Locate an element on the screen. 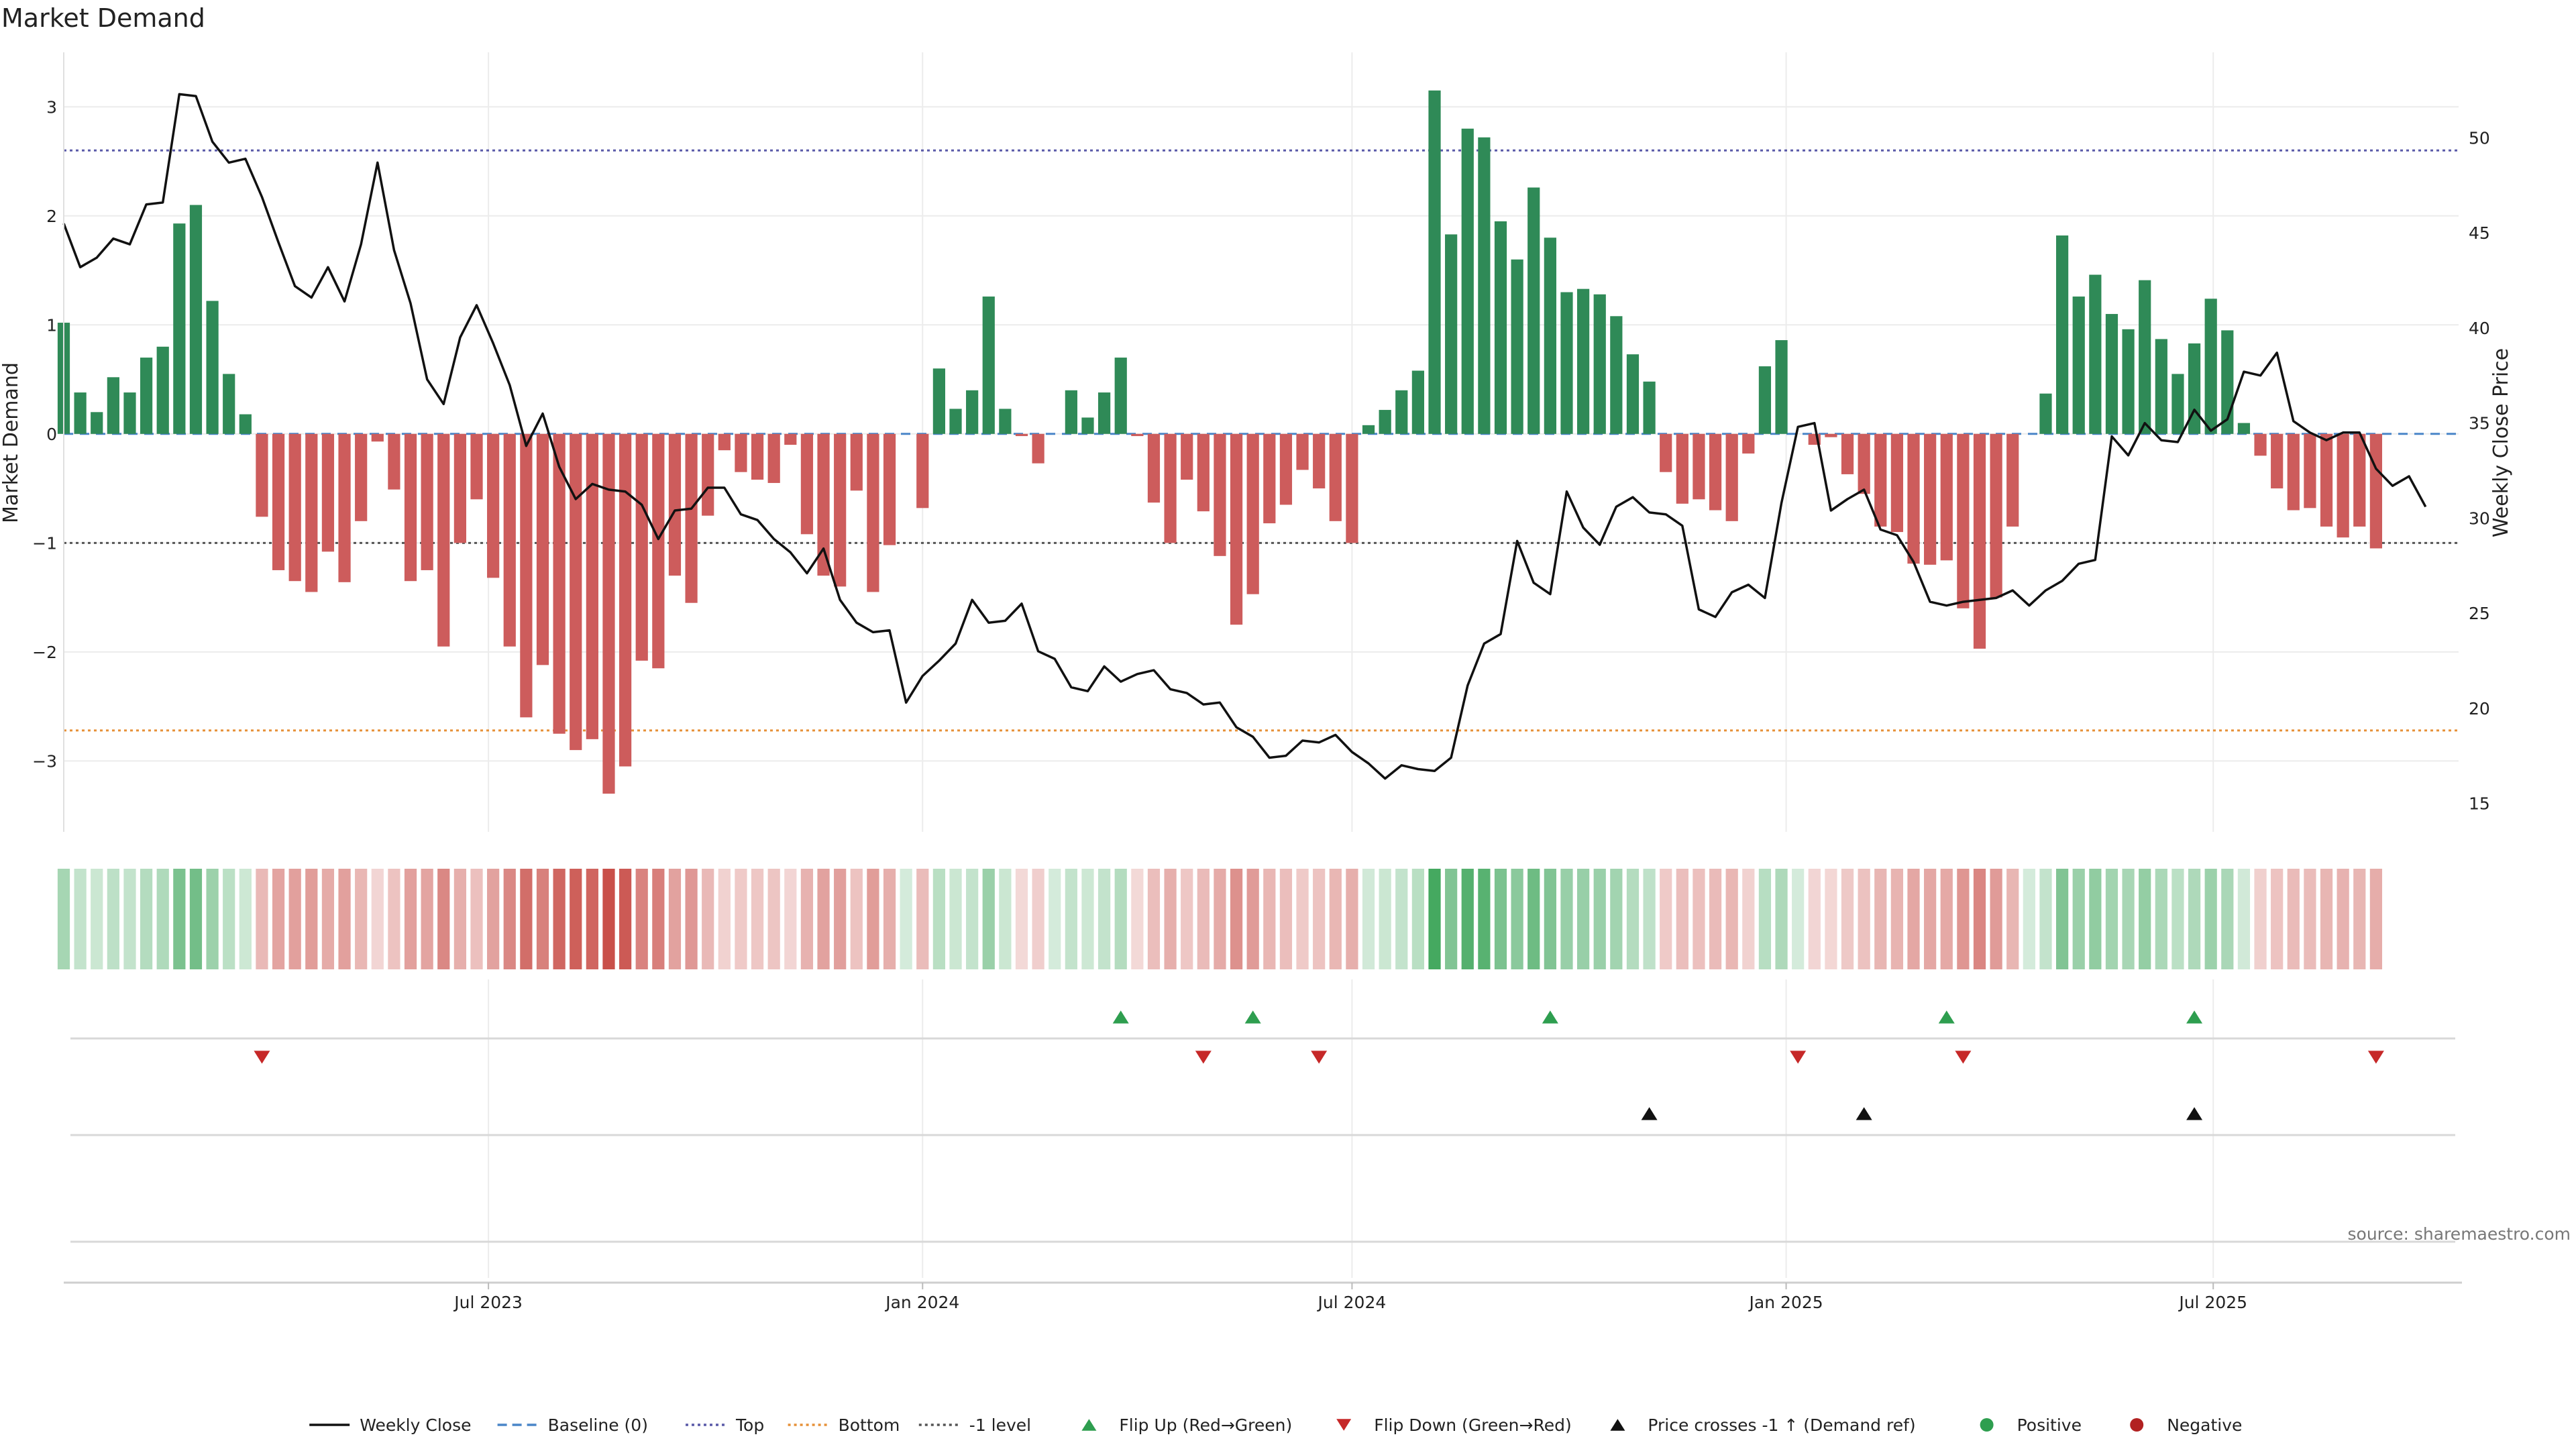  y2-tick-label: 40 is located at coordinates (2479, 328).